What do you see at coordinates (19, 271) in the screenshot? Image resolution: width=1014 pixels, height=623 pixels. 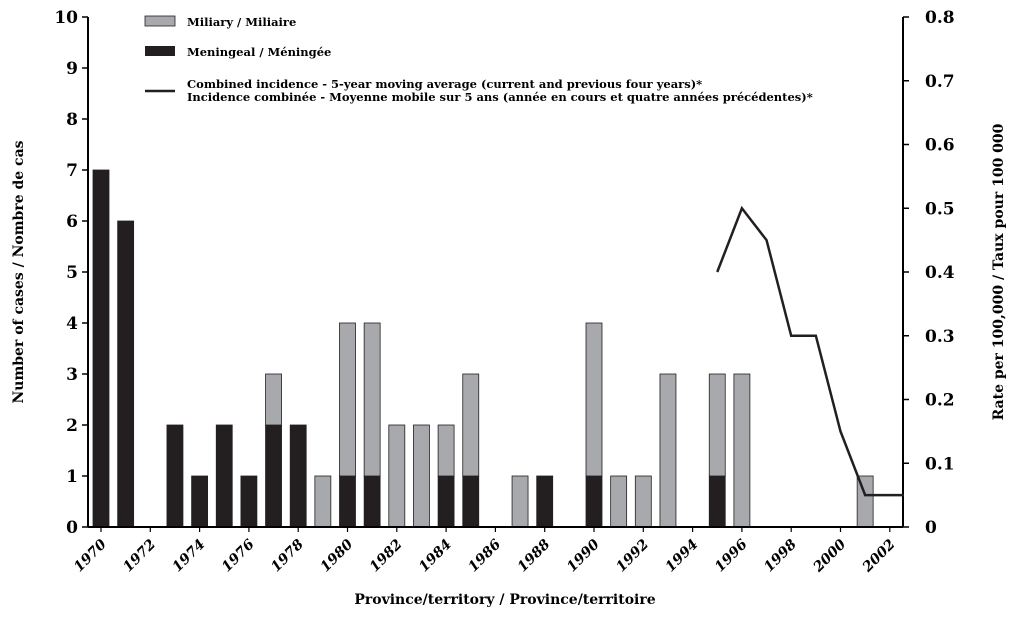 I see `y-axis-title: Number of cases / Nombre de cas` at bounding box center [19, 271].